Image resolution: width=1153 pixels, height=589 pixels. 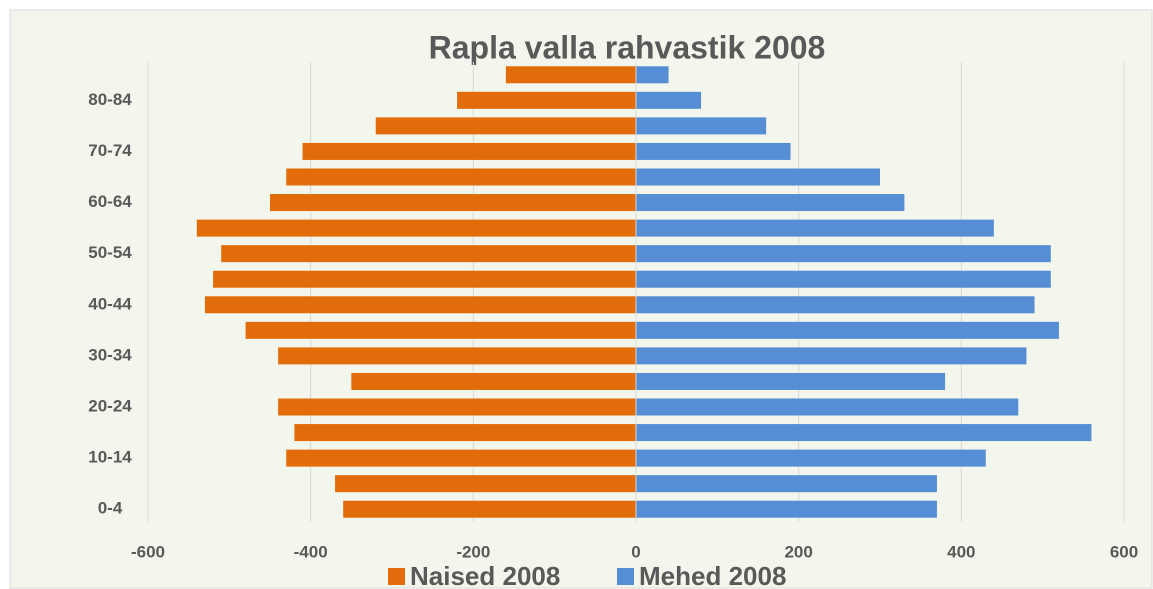 What do you see at coordinates (110, 508) in the screenshot?
I see `y-tick-label: 0-4` at bounding box center [110, 508].